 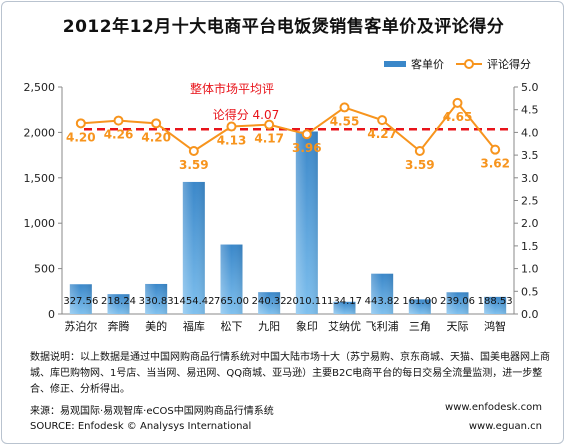 What do you see at coordinates (530, 110) in the screenshot?
I see `right-tick-label: 4.5` at bounding box center [530, 110].